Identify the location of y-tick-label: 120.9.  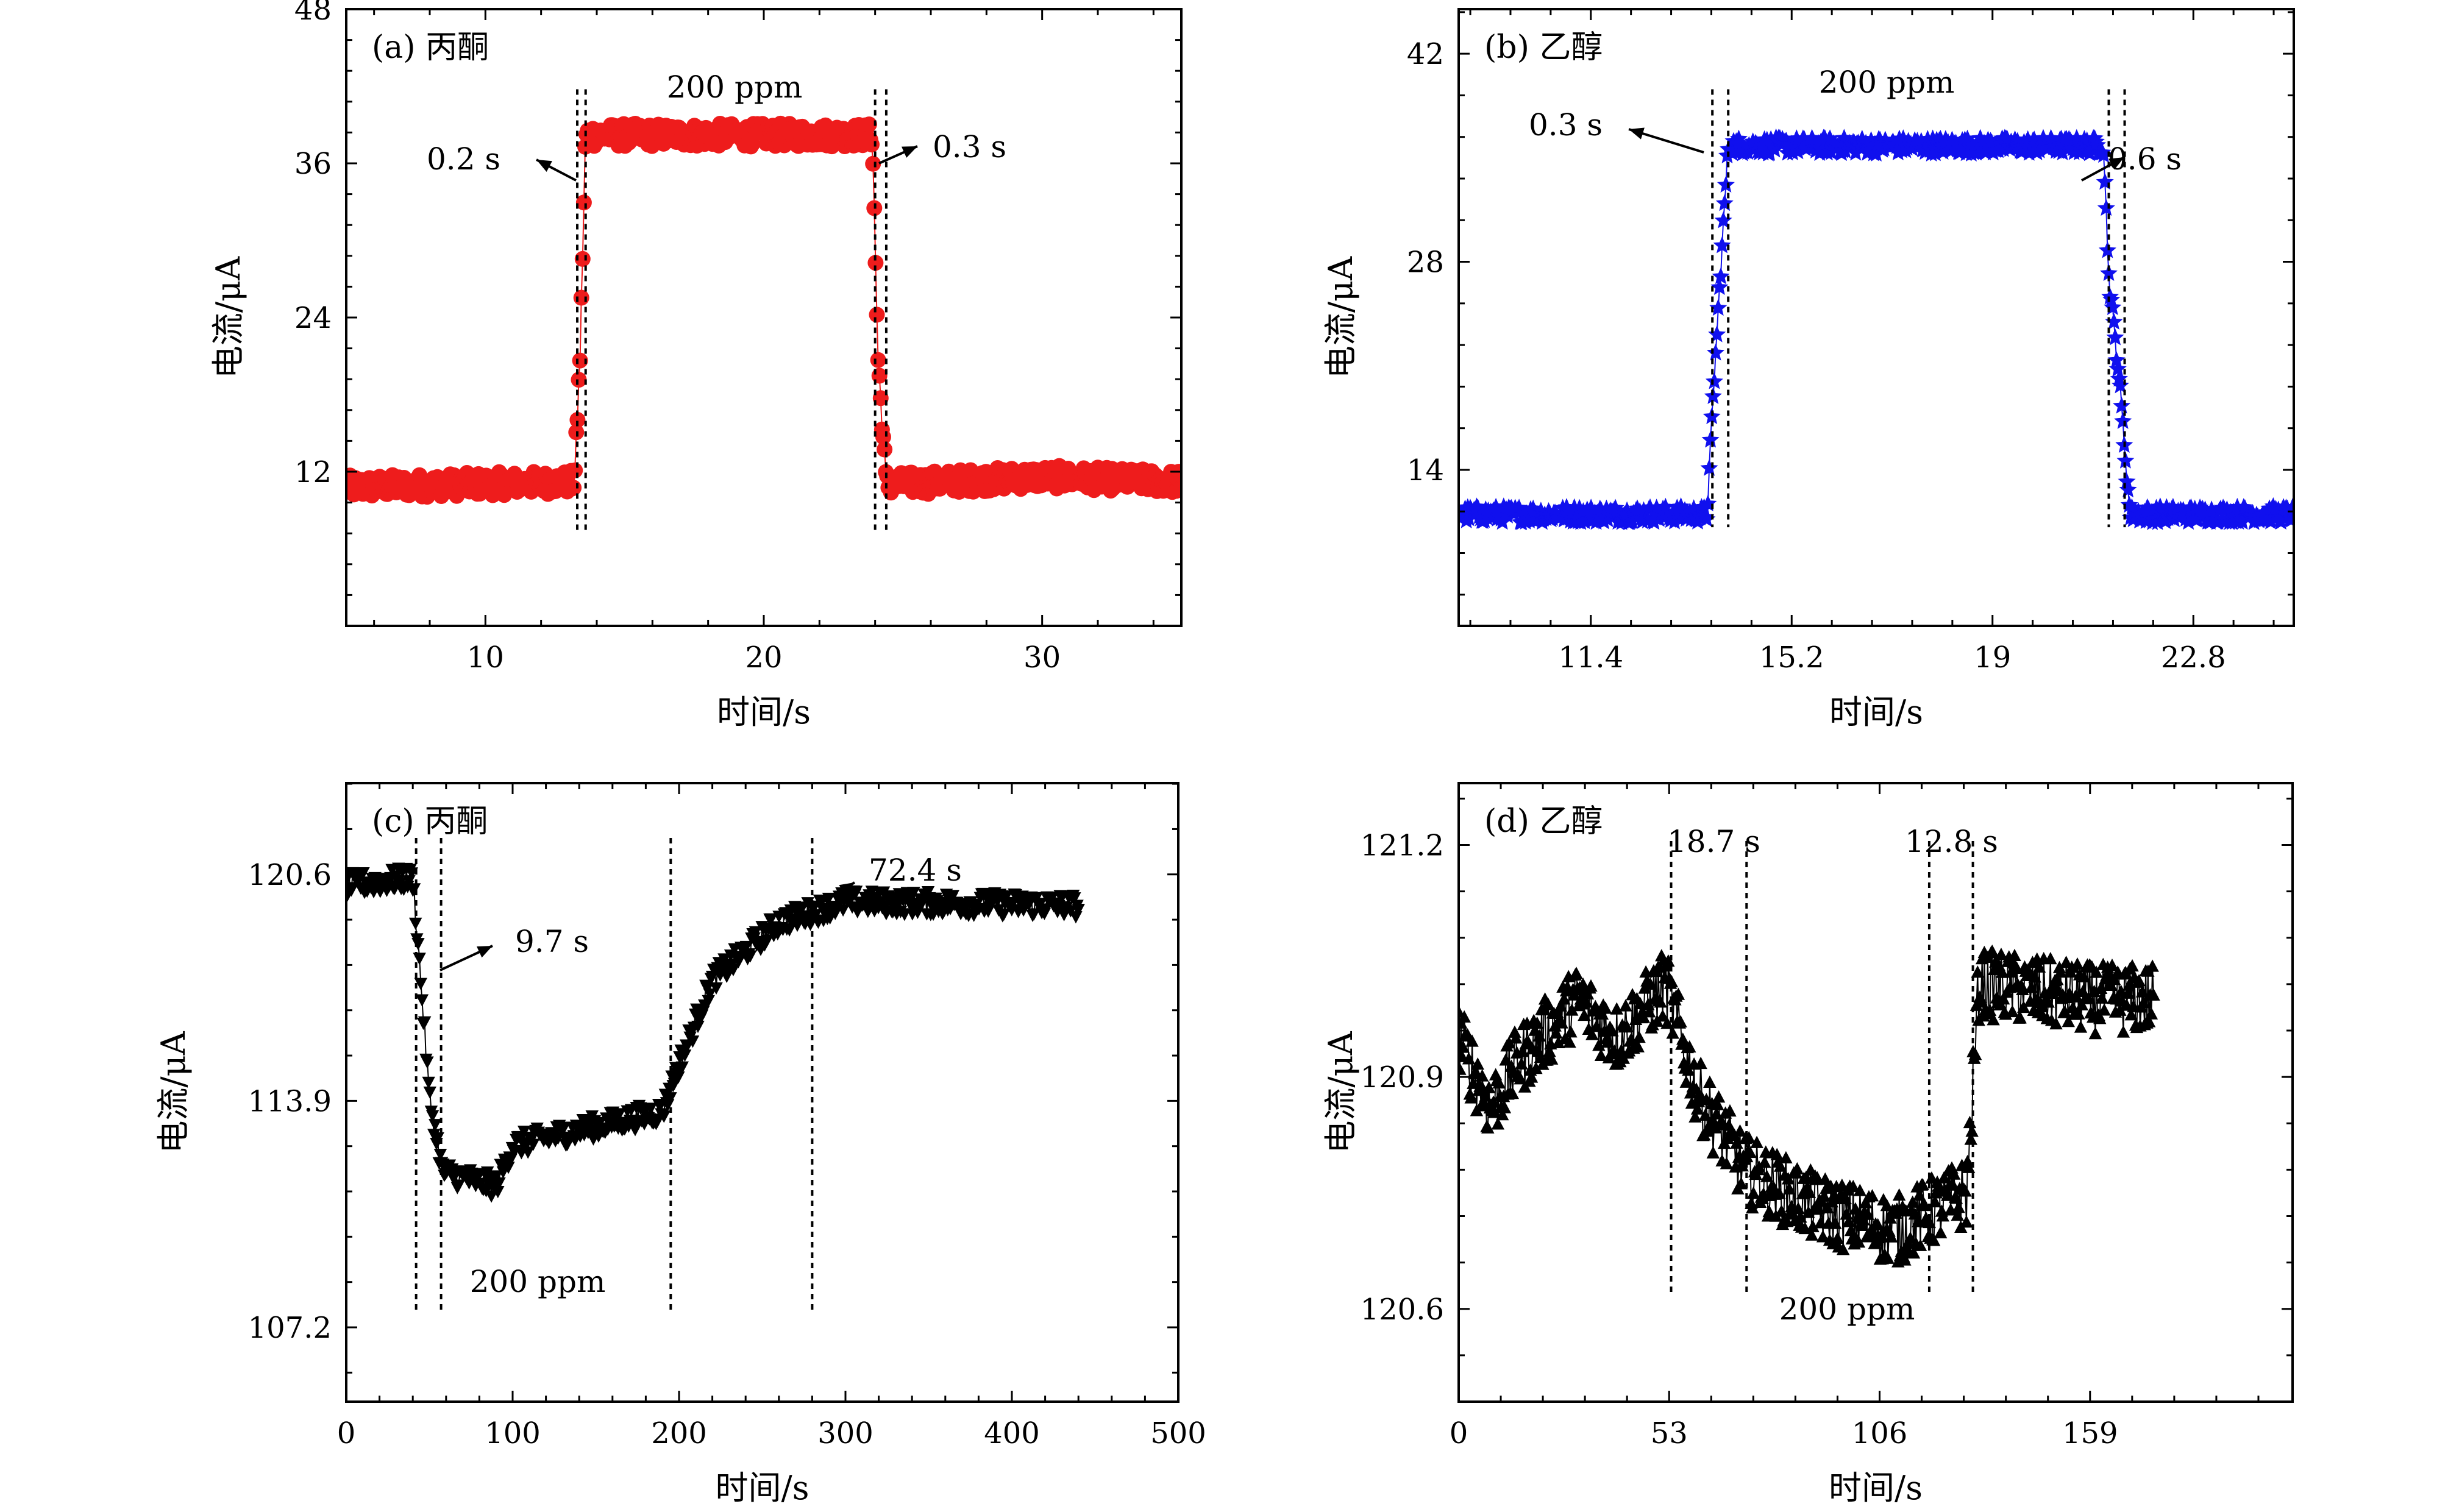
(1402, 1077).